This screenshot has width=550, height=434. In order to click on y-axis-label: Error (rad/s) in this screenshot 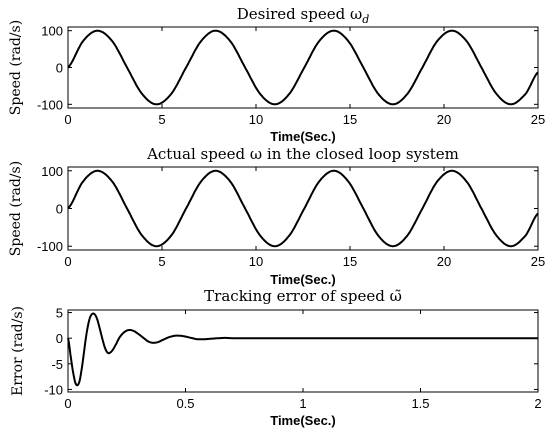, I will do `click(18, 351)`.